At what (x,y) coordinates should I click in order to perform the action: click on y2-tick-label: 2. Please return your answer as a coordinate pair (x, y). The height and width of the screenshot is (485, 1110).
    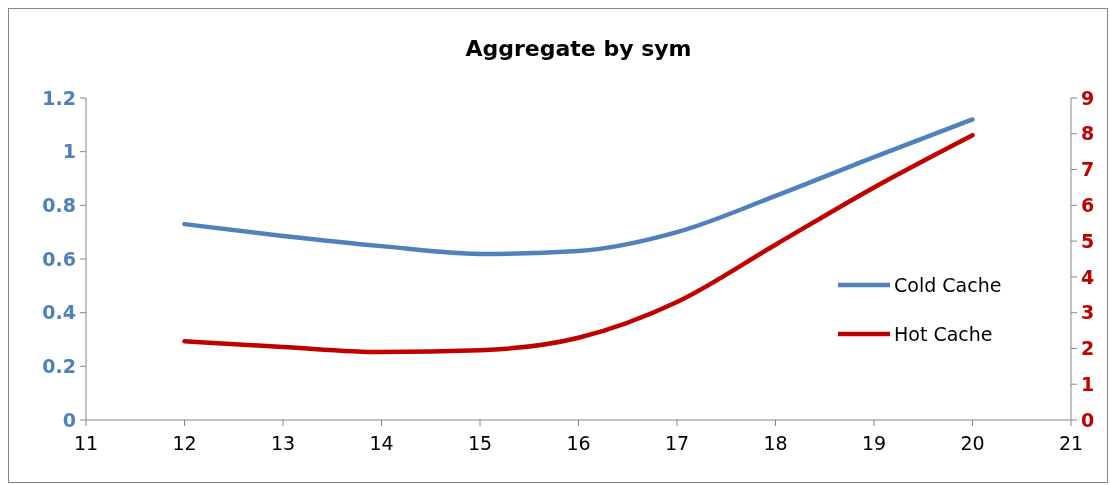
    Looking at the image, I should click on (1088, 348).